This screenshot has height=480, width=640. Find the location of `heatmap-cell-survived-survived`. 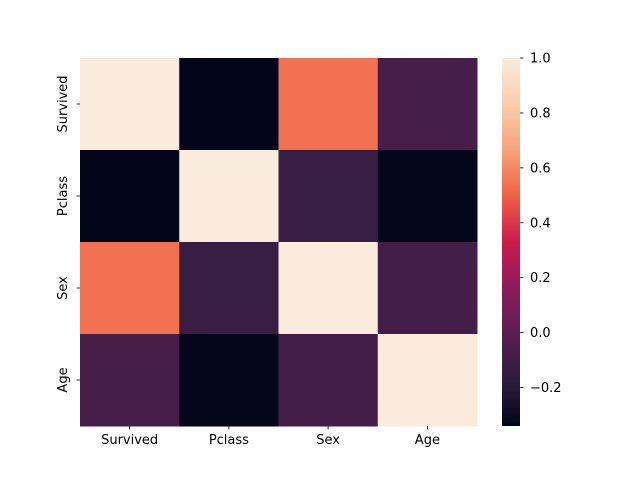

heatmap-cell-survived-survived is located at coordinates (130, 104).